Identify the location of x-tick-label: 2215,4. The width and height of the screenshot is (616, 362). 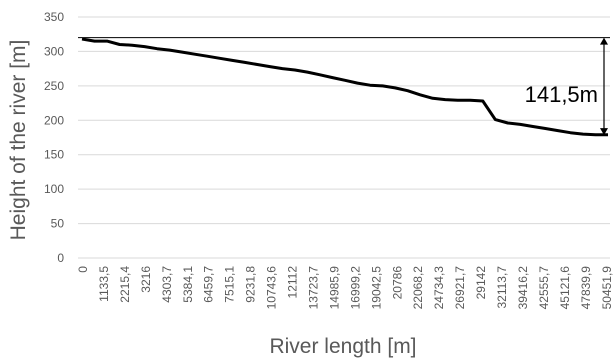
(125, 284).